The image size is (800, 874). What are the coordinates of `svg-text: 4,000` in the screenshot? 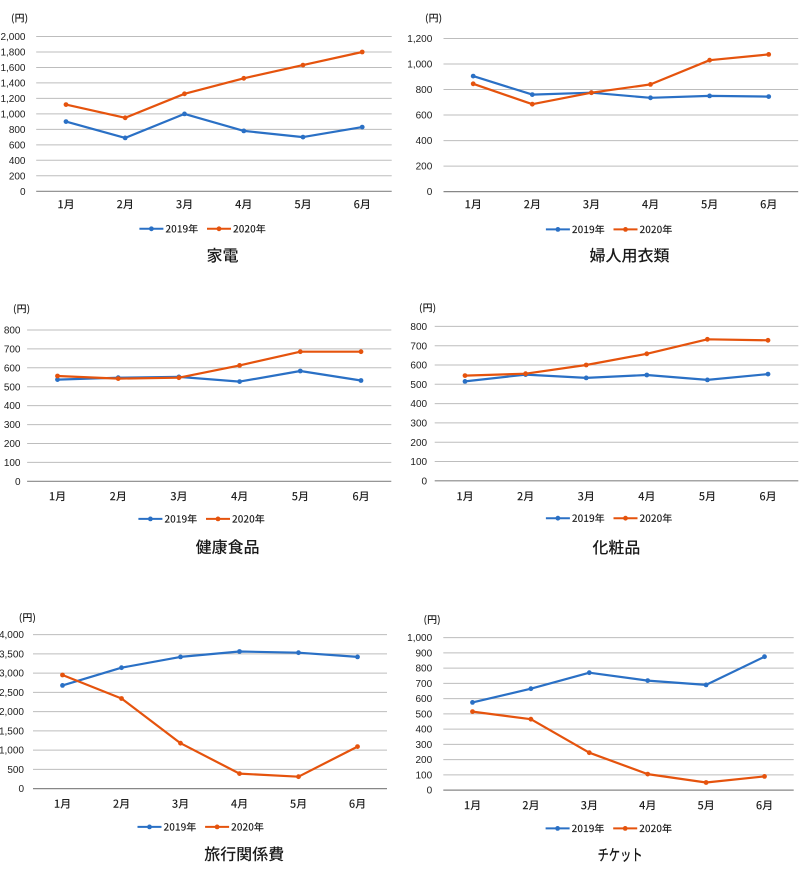 It's located at (12, 635).